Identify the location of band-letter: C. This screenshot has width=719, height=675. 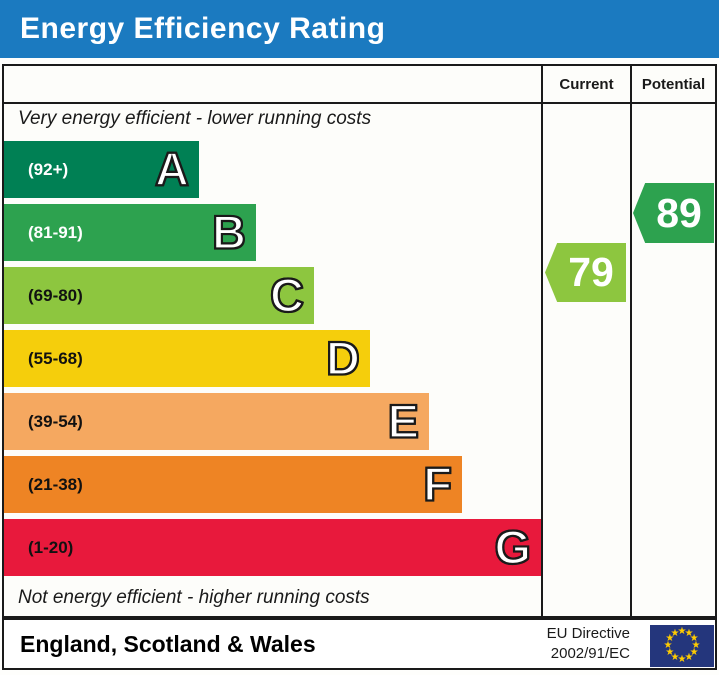
(287, 295).